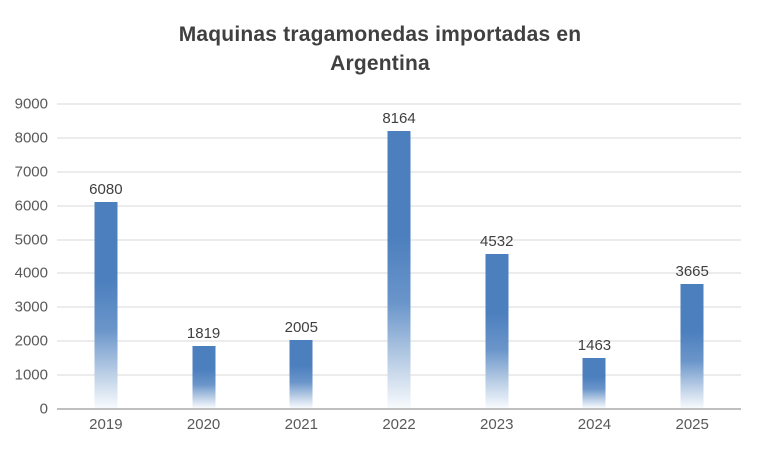  Describe the element at coordinates (301, 424) in the screenshot. I see `x-axis-tick-label: 2021` at that location.